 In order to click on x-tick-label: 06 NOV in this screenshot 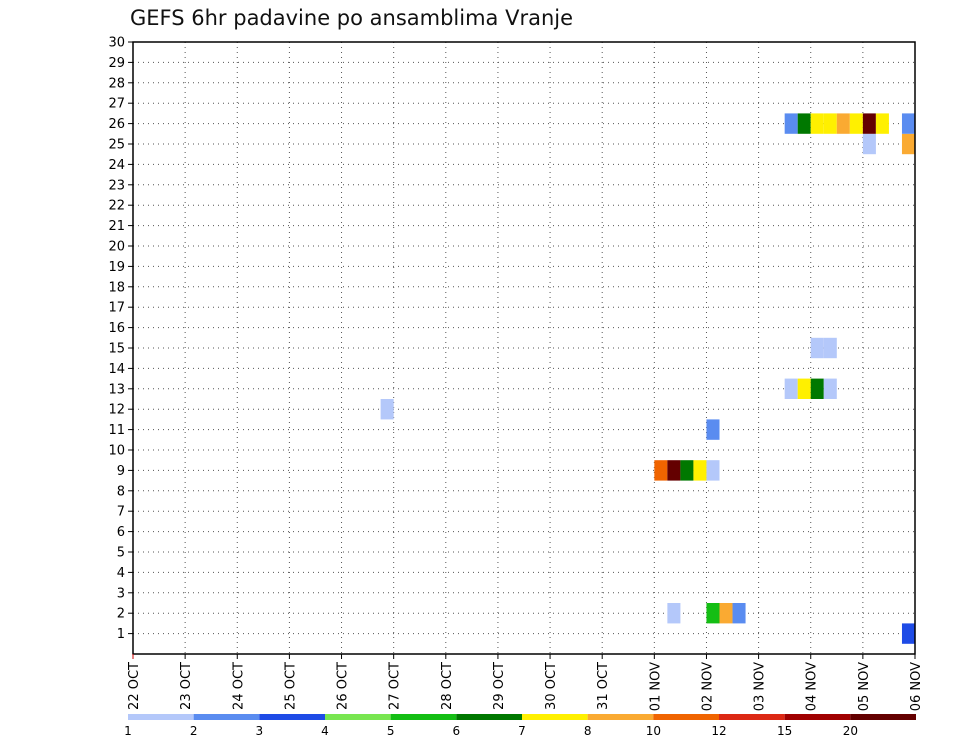, I will do `click(916, 686)`.